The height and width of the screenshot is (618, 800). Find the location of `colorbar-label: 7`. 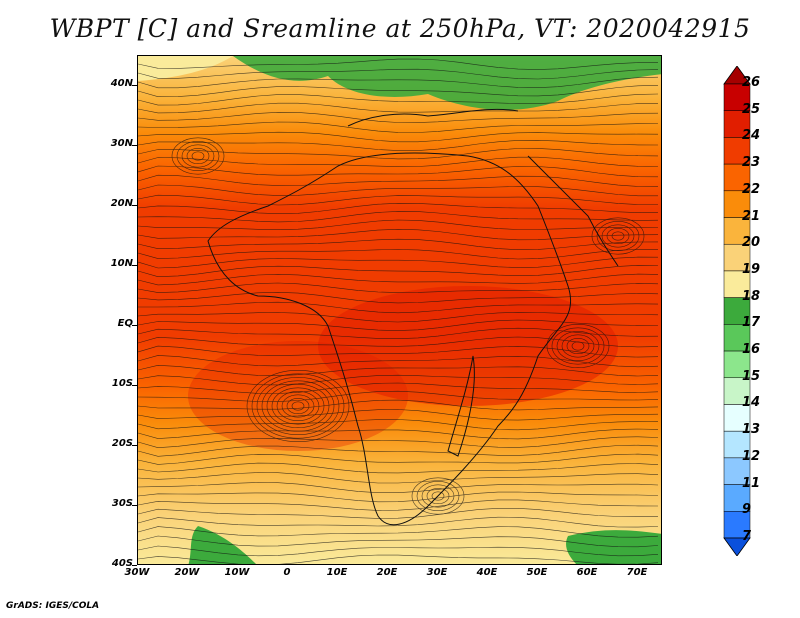

colorbar-label: 7 is located at coordinates (747, 536).